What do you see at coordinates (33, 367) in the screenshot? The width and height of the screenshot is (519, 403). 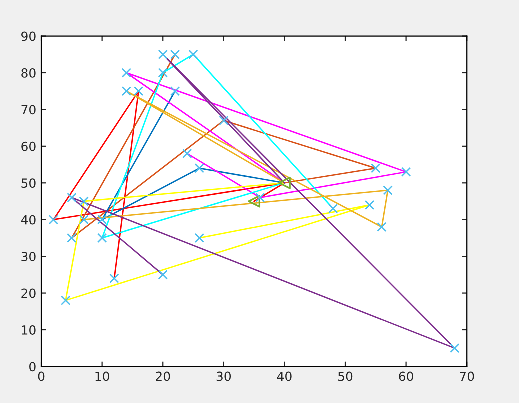 I see `y-tick-label: 0` at bounding box center [33, 367].